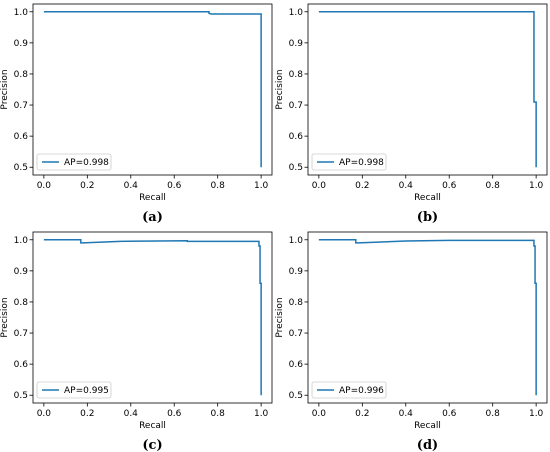  What do you see at coordinates (152, 445) in the screenshot?
I see `panel-caption: (c)` at bounding box center [152, 445].